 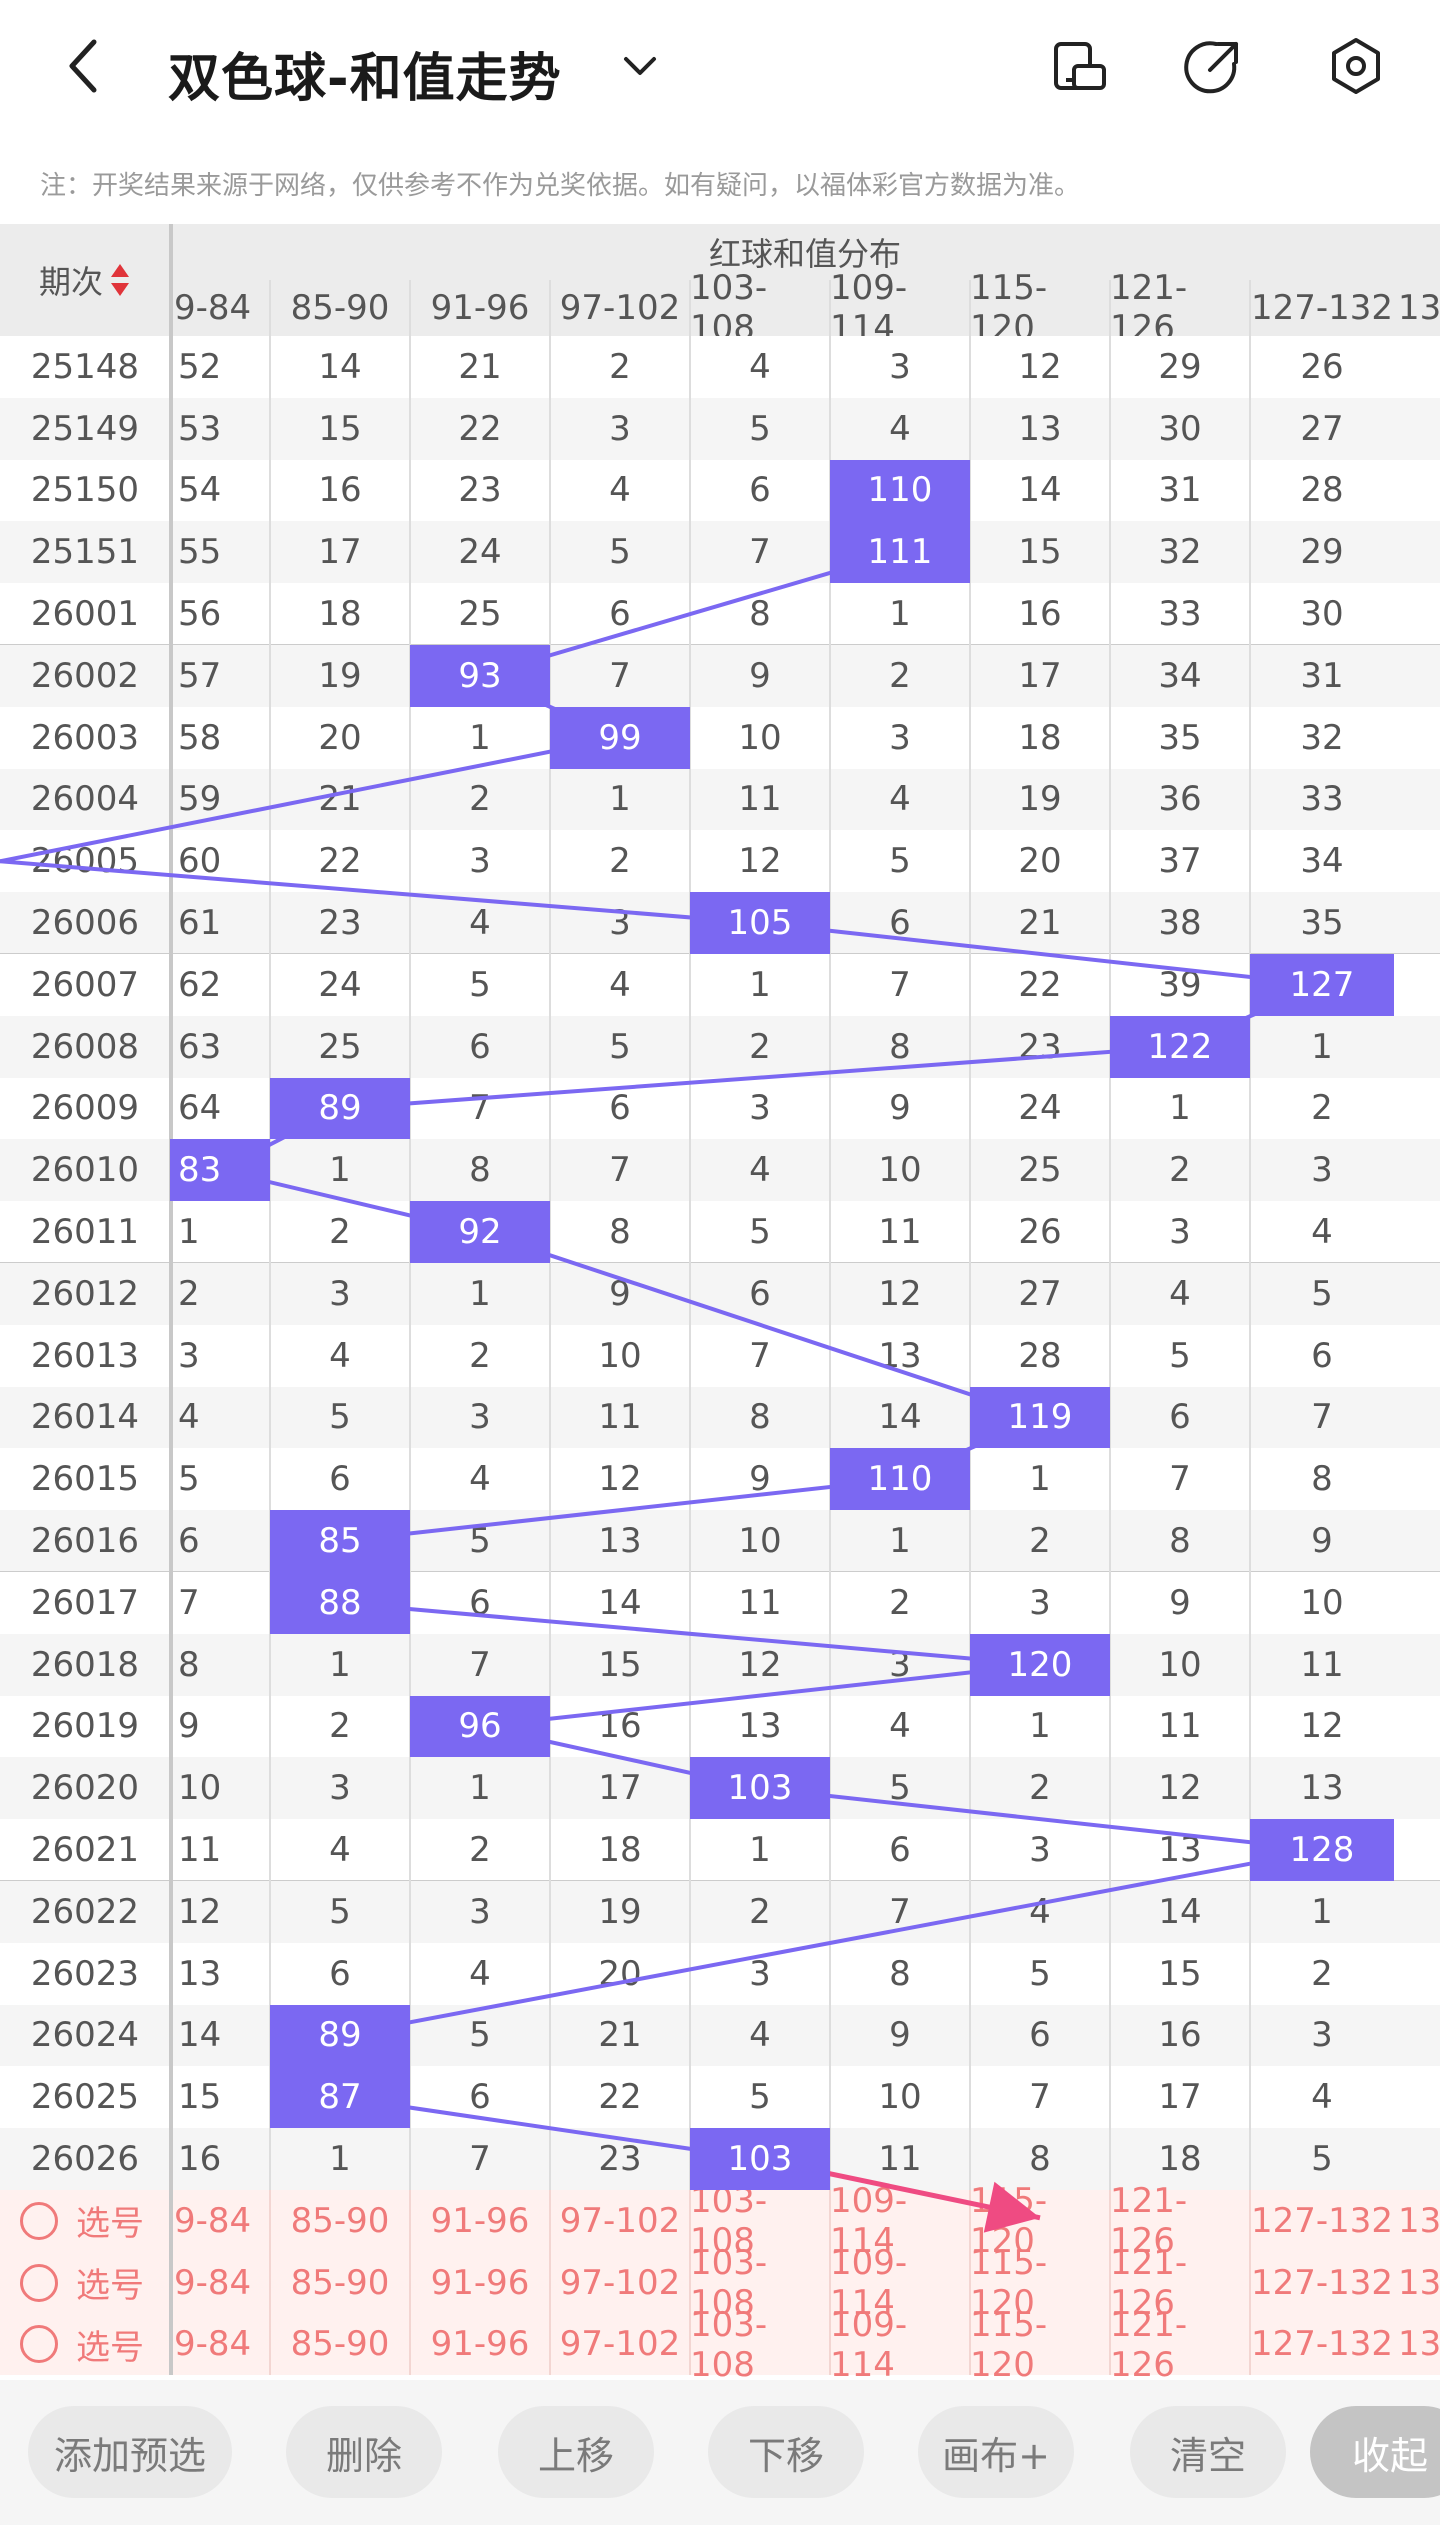 I want to click on screen-toggle-button, so click(x=1080, y=66).